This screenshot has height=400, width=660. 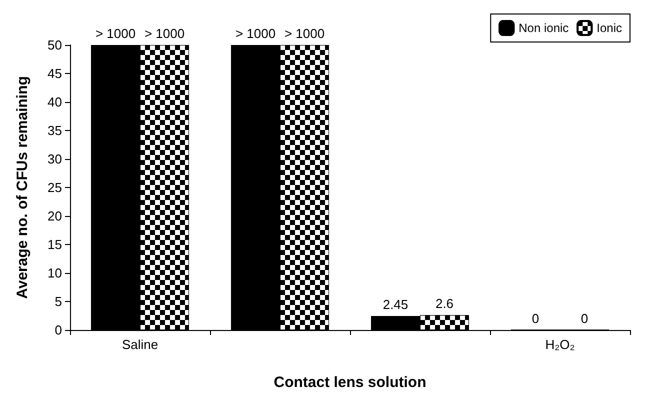 What do you see at coordinates (55, 187) in the screenshot?
I see `y-tick-label: 25` at bounding box center [55, 187].